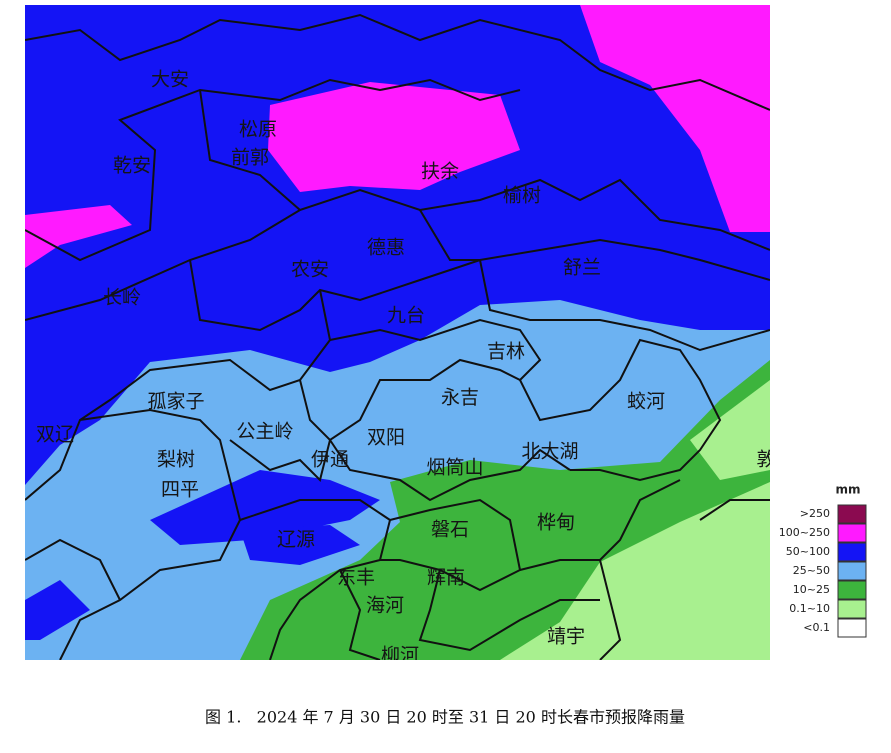 This screenshot has width=891, height=753. What do you see at coordinates (170, 80) in the screenshot?
I see `place-label: 大安` at bounding box center [170, 80].